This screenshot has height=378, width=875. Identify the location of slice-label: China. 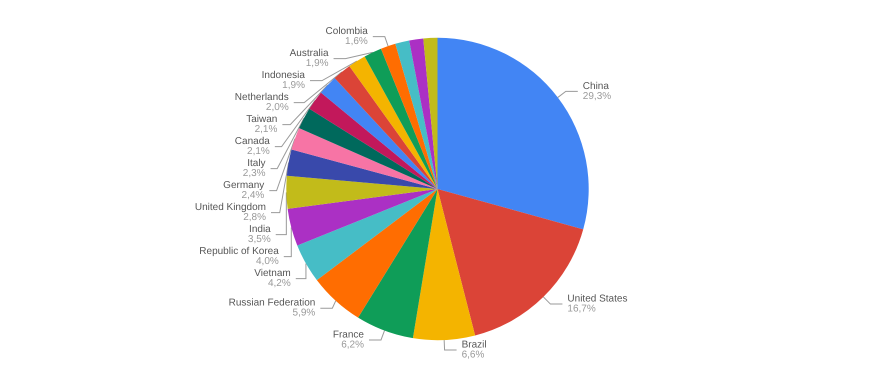
(596, 86).